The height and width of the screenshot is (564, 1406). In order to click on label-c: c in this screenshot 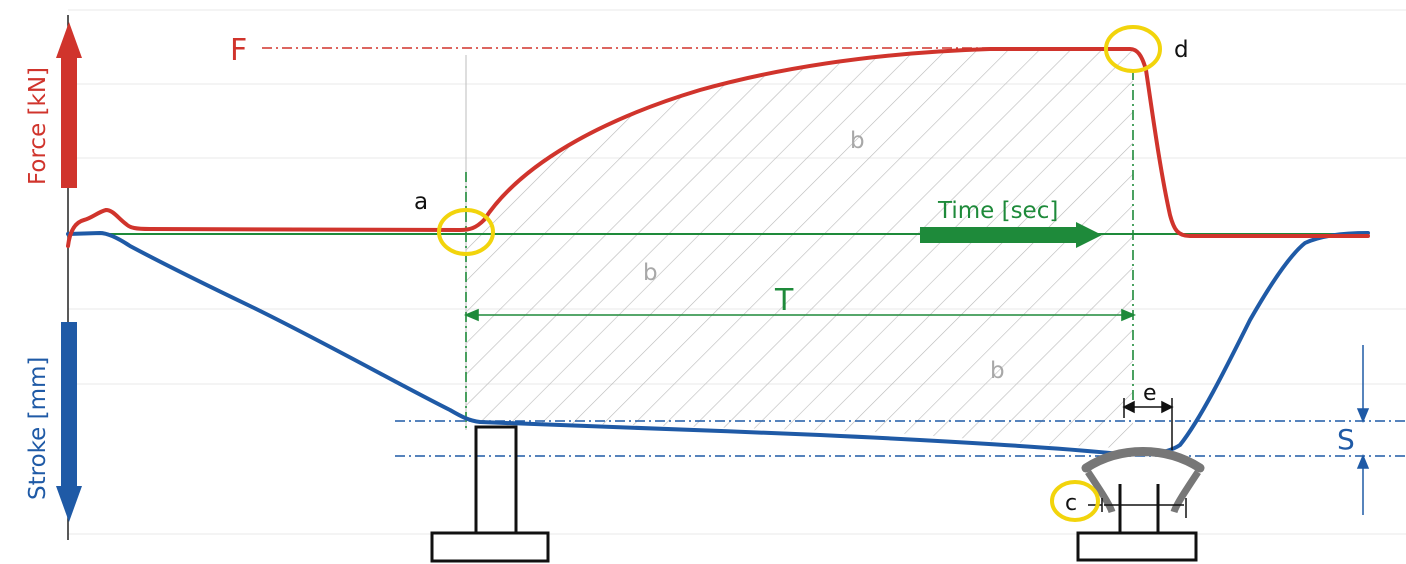, I will do `click(1071, 503)`.